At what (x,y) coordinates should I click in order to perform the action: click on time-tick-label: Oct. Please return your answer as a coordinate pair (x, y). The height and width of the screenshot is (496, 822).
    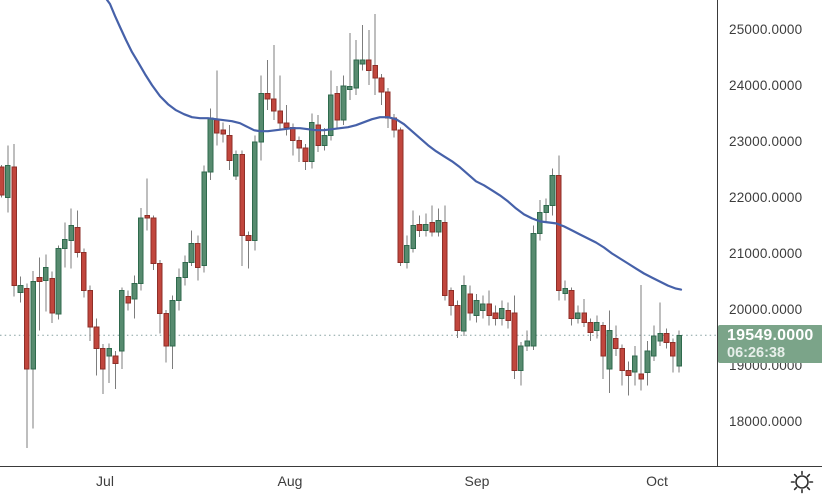
    Looking at the image, I should click on (657, 481).